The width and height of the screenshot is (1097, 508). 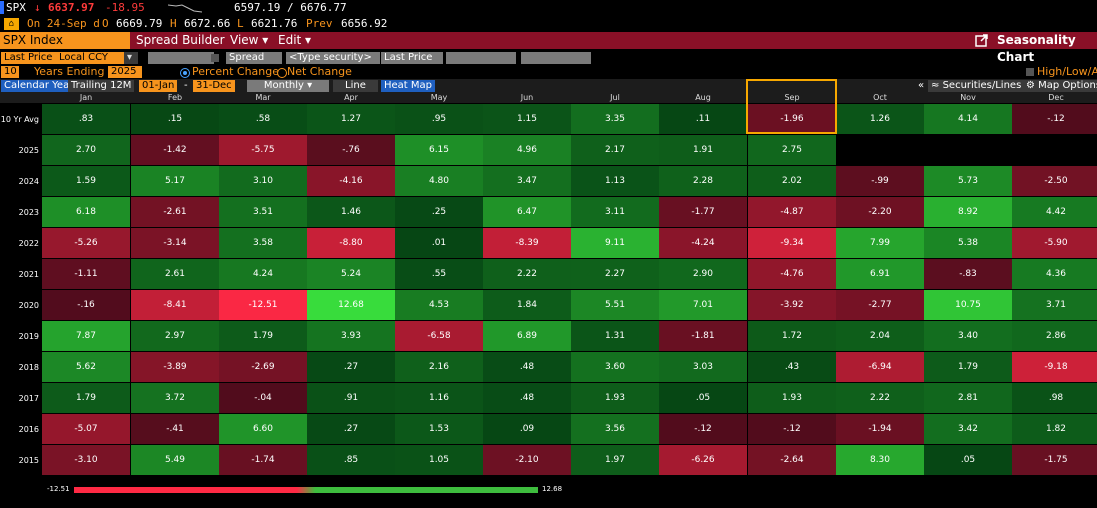 I want to click on net-change-radio, so click(x=282, y=73).